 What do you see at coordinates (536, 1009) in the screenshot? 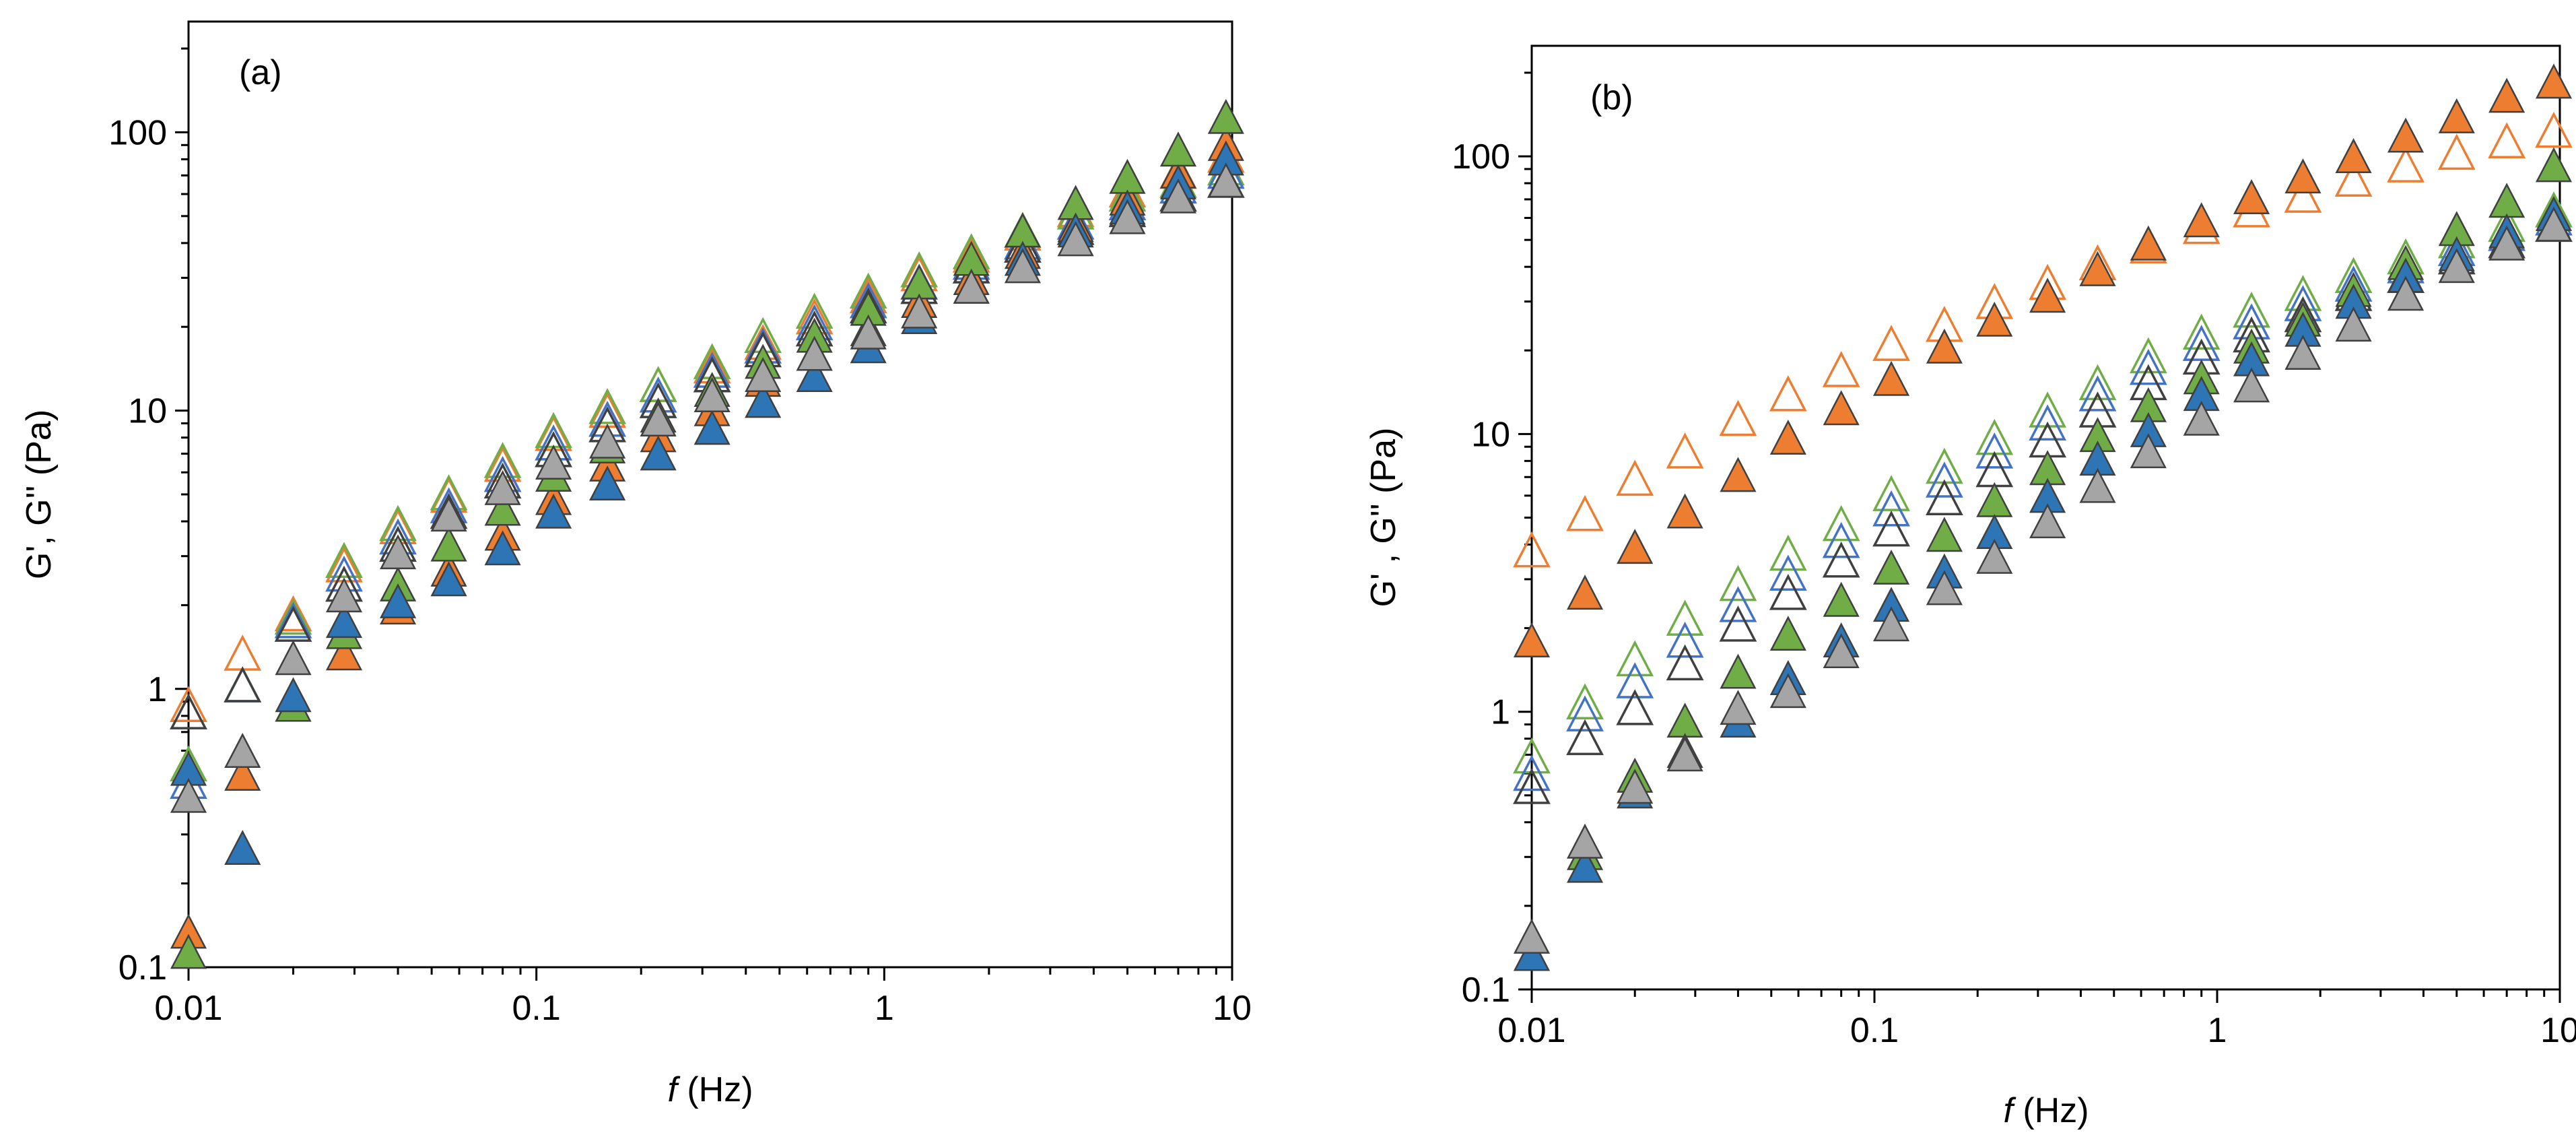
I see `x-tick-label: 0.1` at bounding box center [536, 1009].